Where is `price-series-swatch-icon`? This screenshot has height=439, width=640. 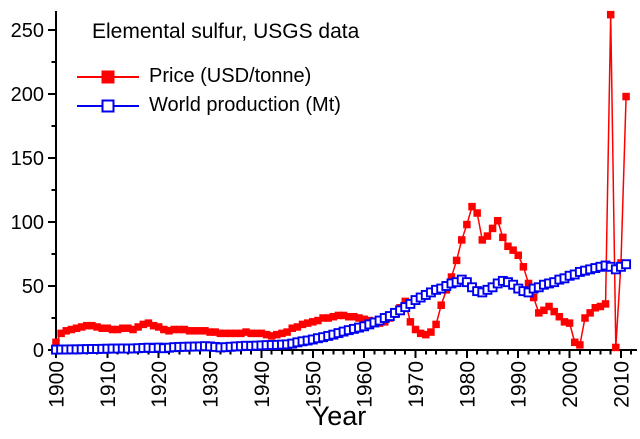 price-series-swatch-icon is located at coordinates (108, 76).